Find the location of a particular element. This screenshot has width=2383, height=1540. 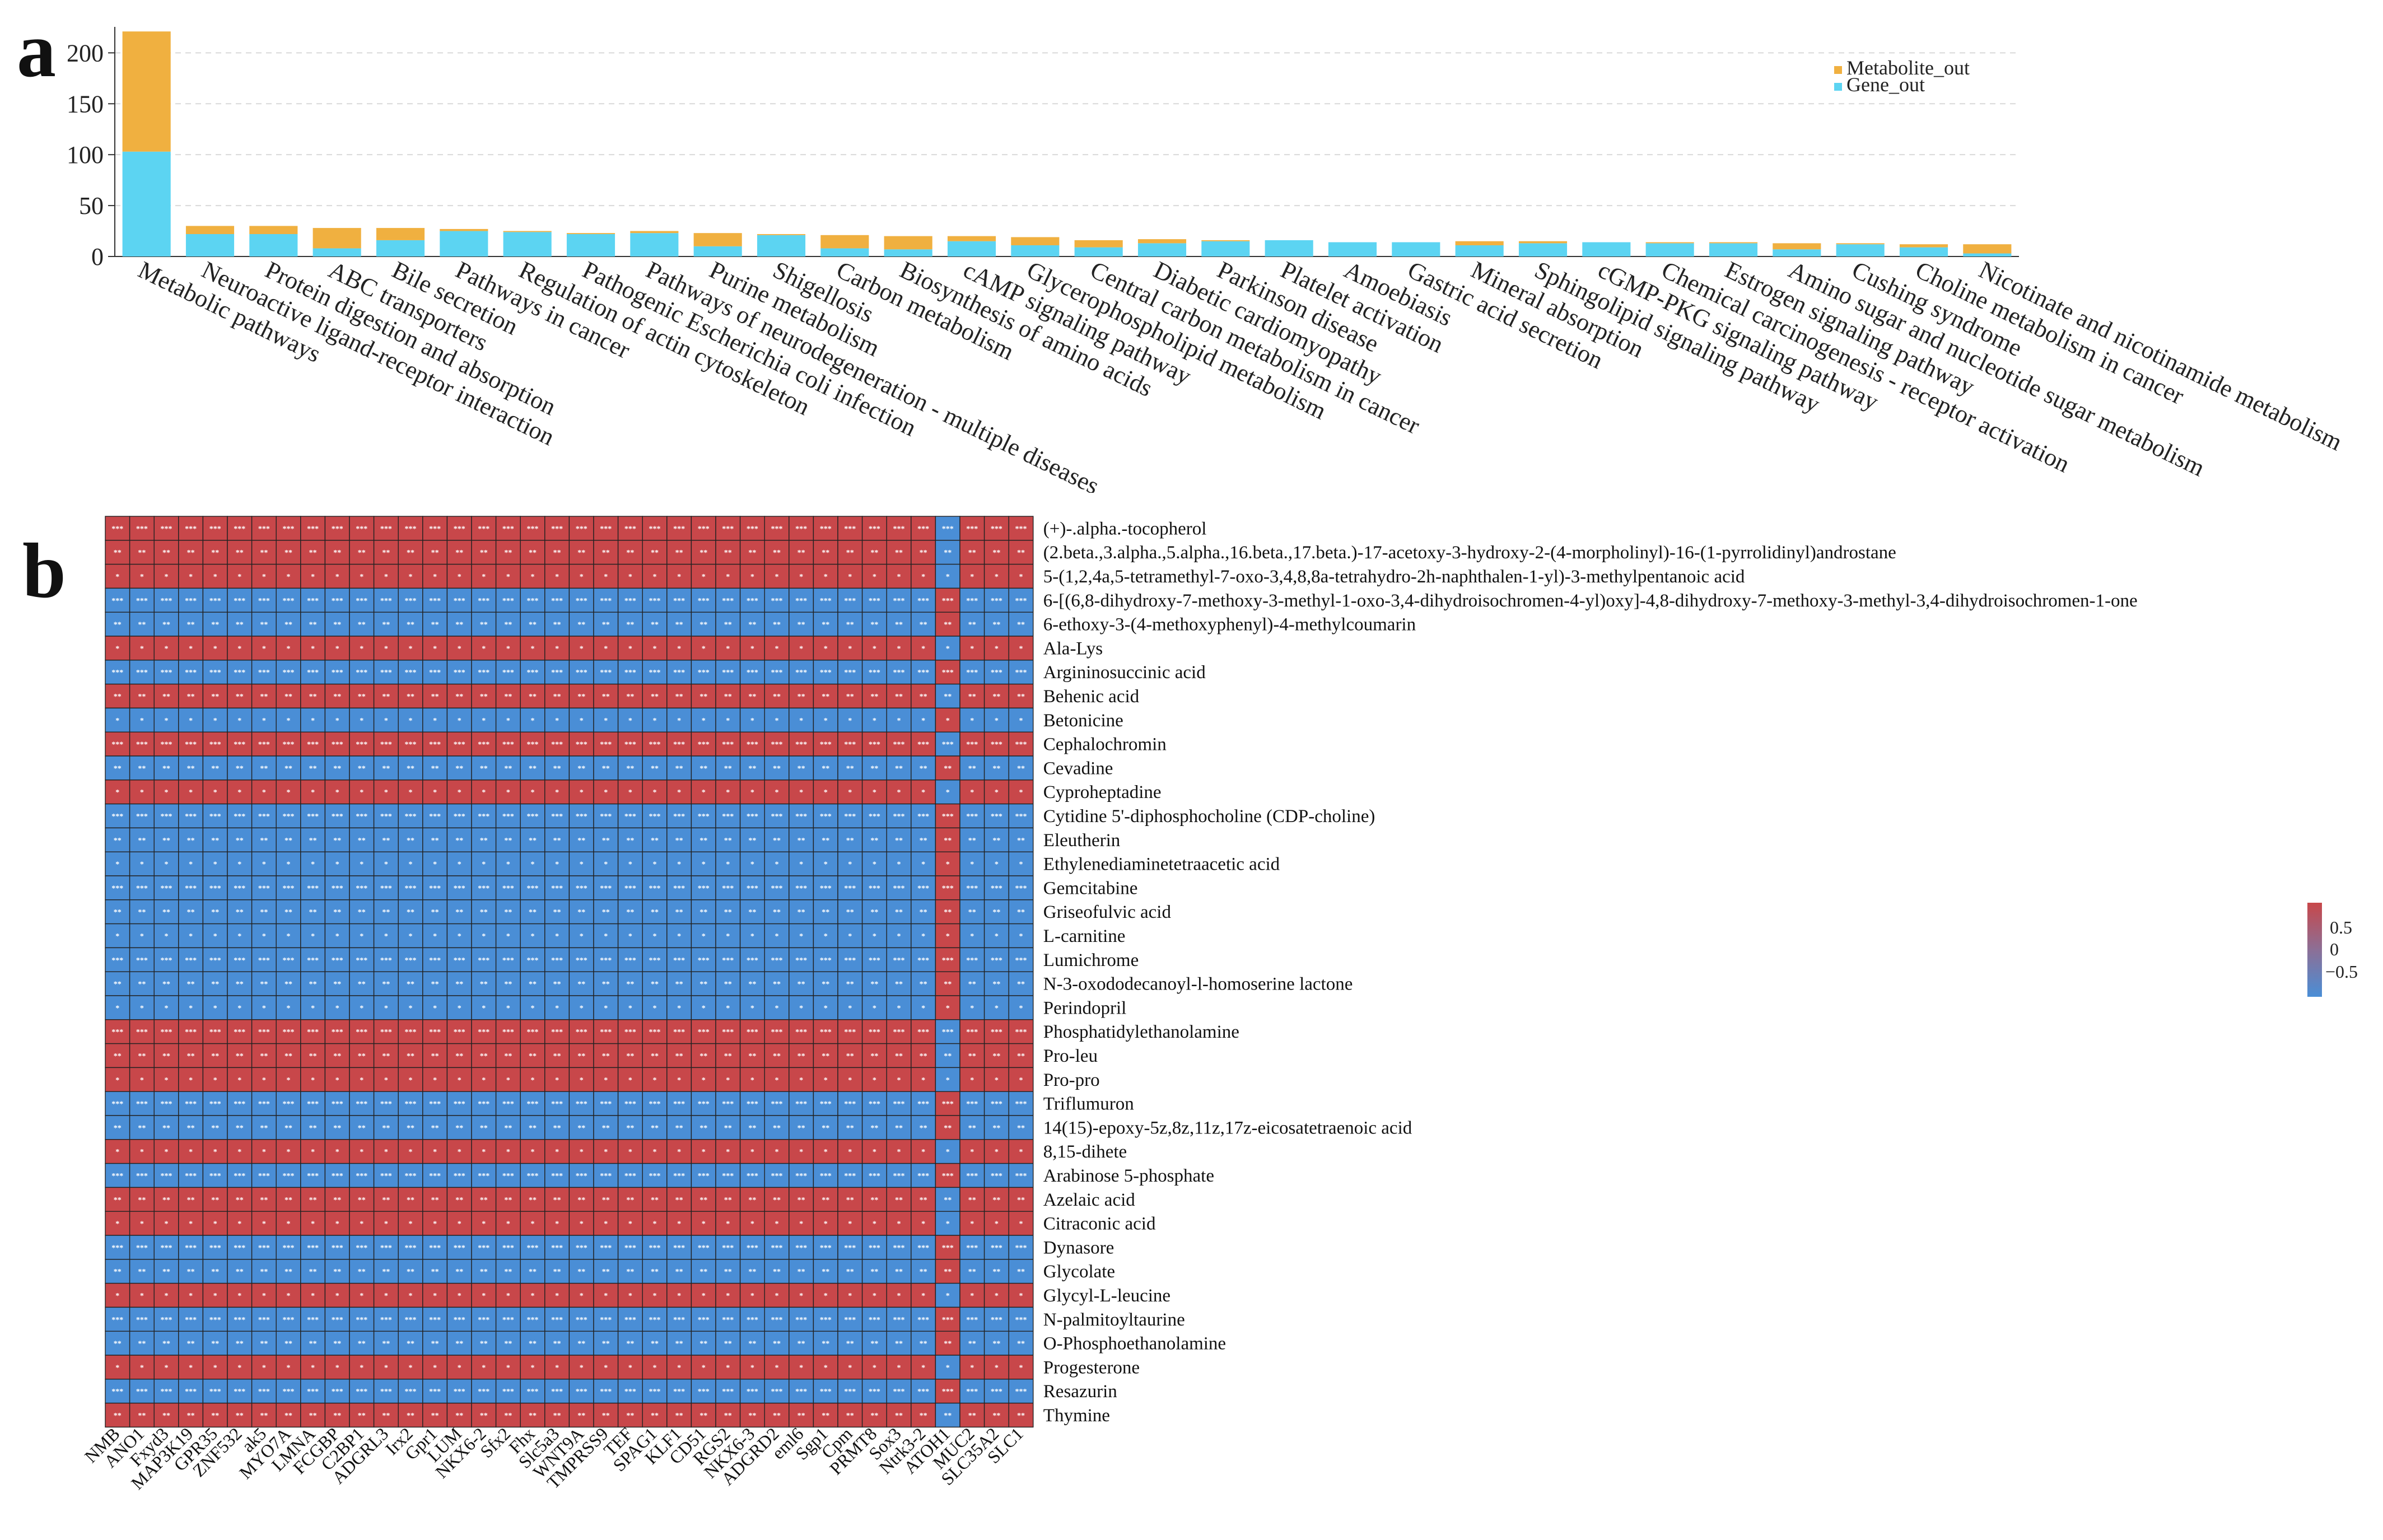

row-label: O-Phosphoethanolamine is located at coordinates (1134, 1344).